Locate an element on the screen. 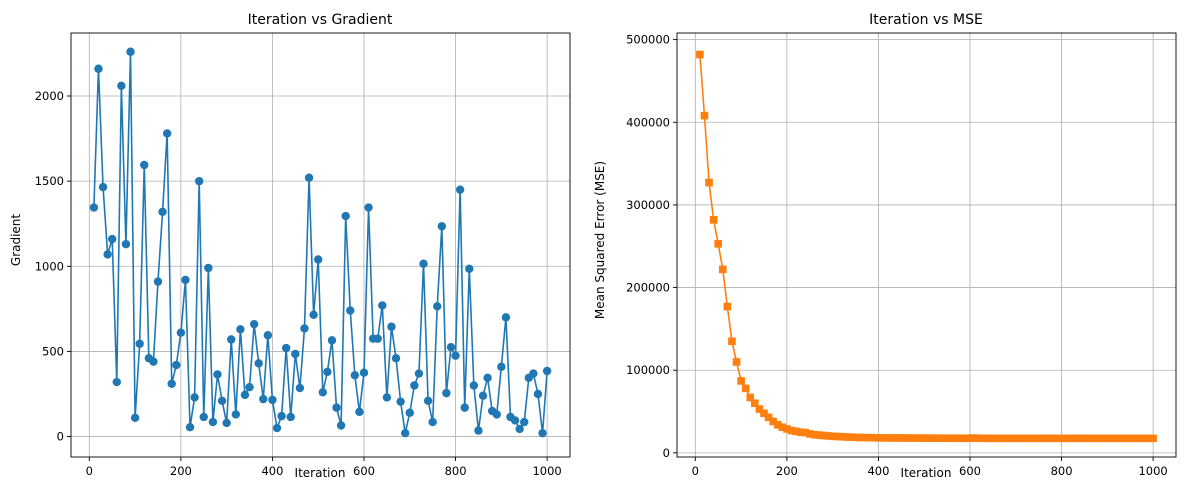 Image resolution: width=1189 pixels, height=490 pixels. mse-ytick-label: 100000 is located at coordinates (648, 370).